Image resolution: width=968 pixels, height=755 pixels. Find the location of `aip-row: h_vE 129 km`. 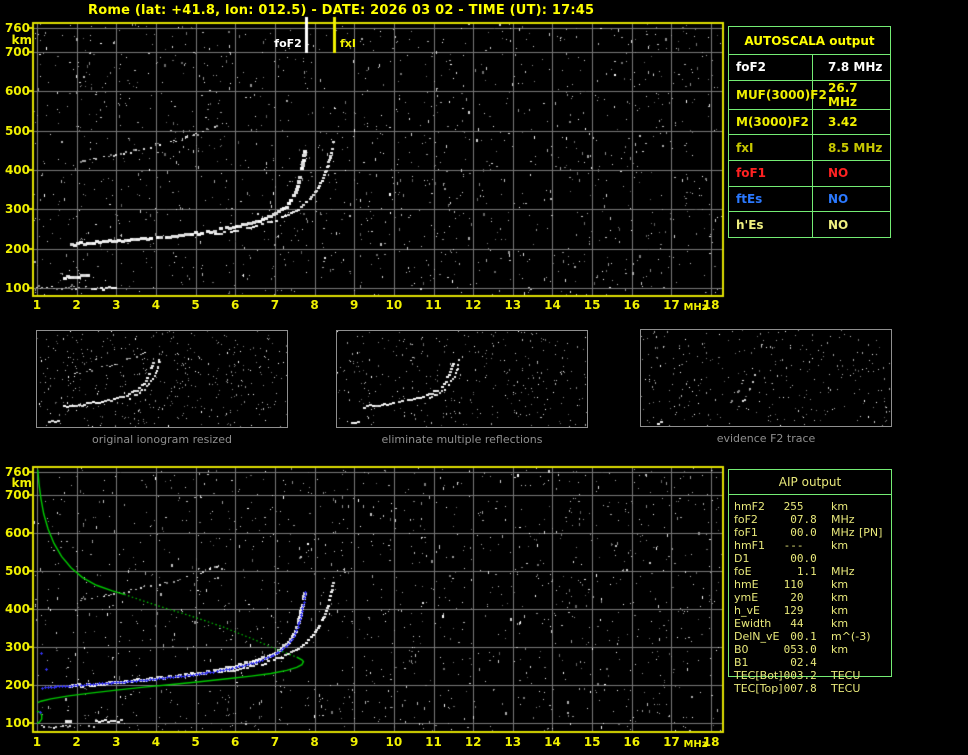

aip-row: h_vE 129 km is located at coordinates (811, 610).